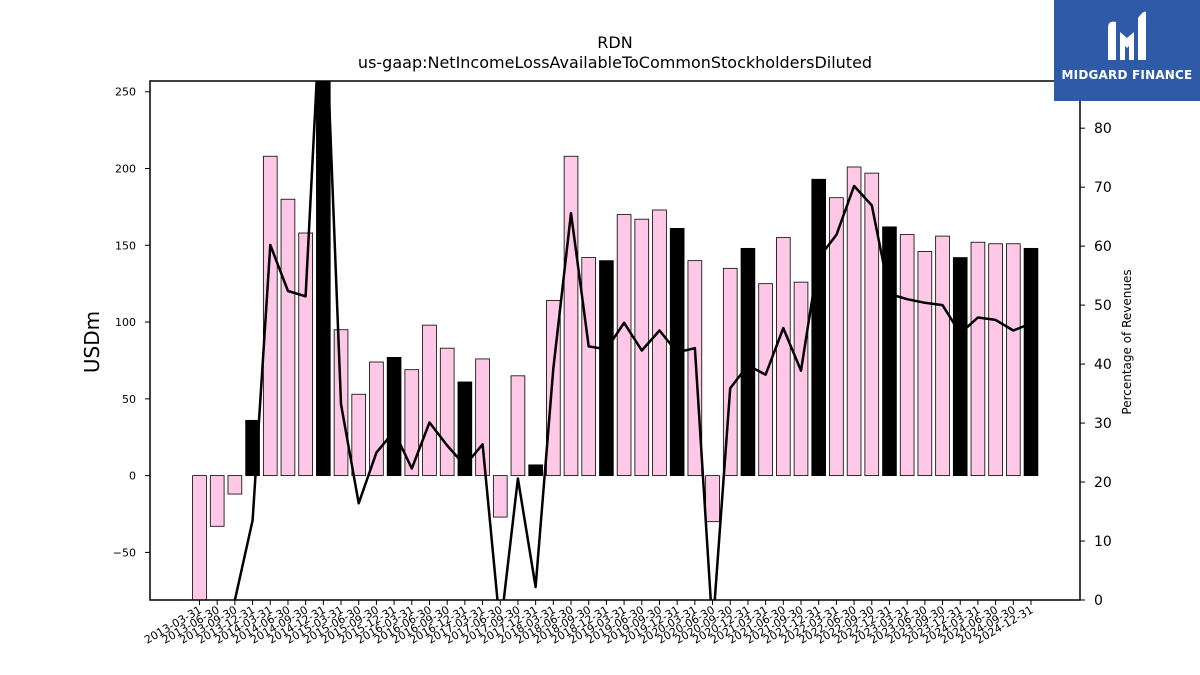 The image size is (1200, 675). I want to click on chart-title: RDN, so click(614, 42).